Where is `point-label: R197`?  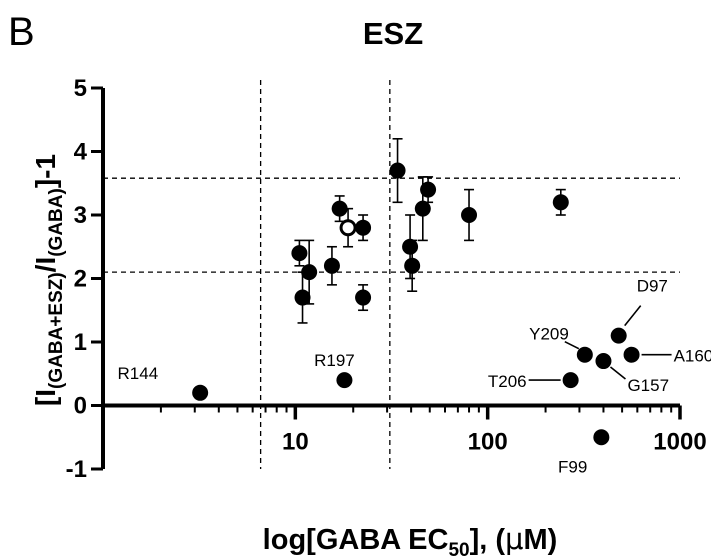
point-label: R197 is located at coordinates (334, 360).